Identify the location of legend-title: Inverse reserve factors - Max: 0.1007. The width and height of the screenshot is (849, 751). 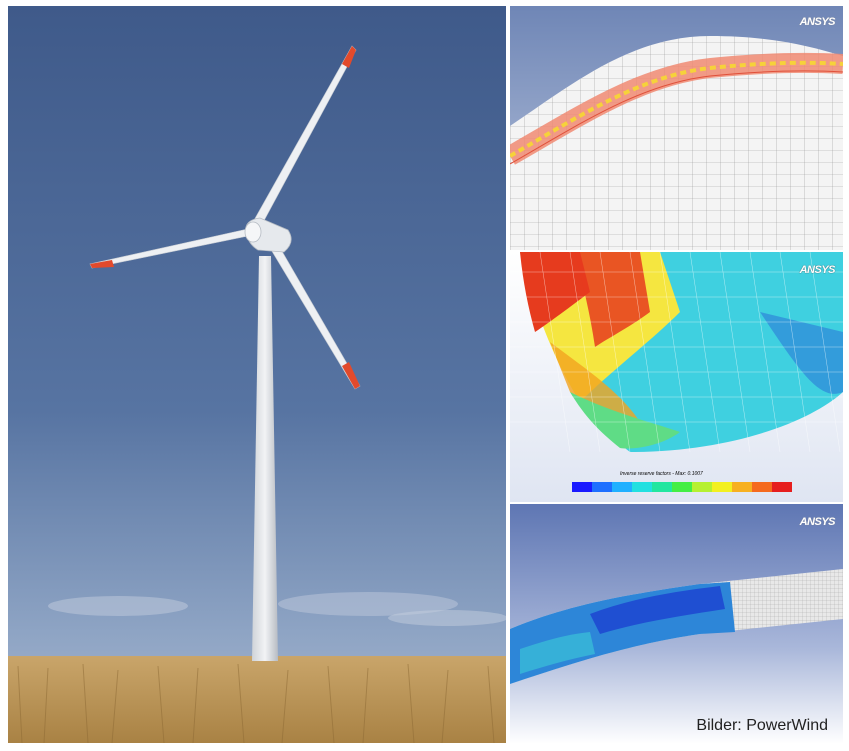
(661, 474).